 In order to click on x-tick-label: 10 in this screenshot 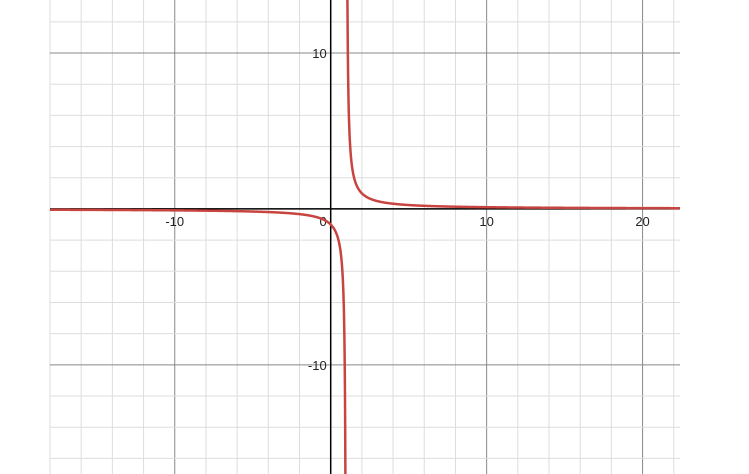, I will do `click(486, 221)`.